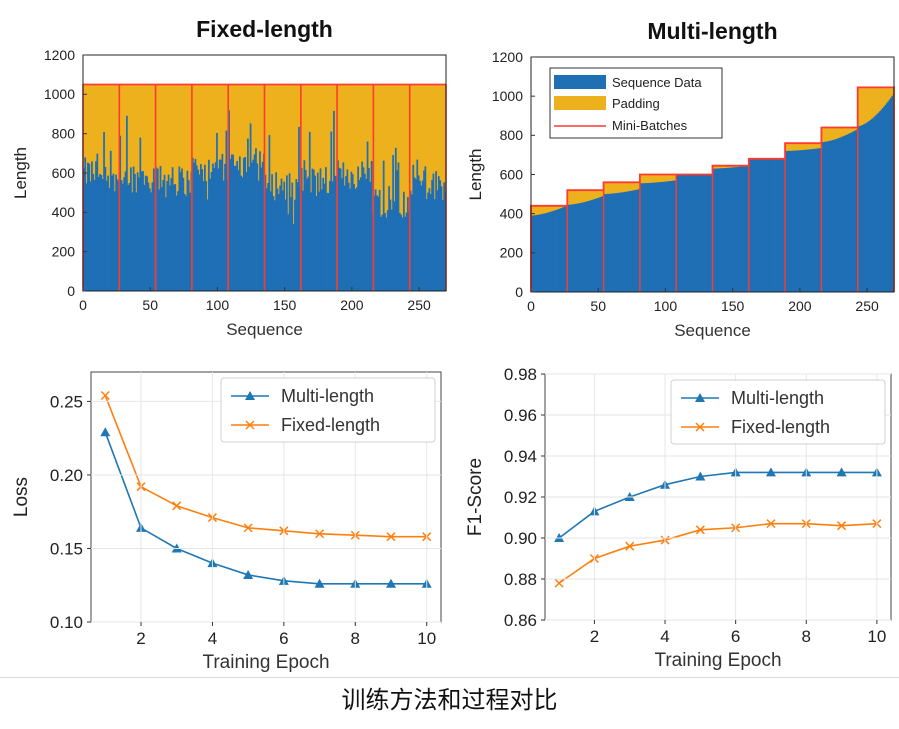  I want to click on legend-label-padding: Padding, so click(636, 103).